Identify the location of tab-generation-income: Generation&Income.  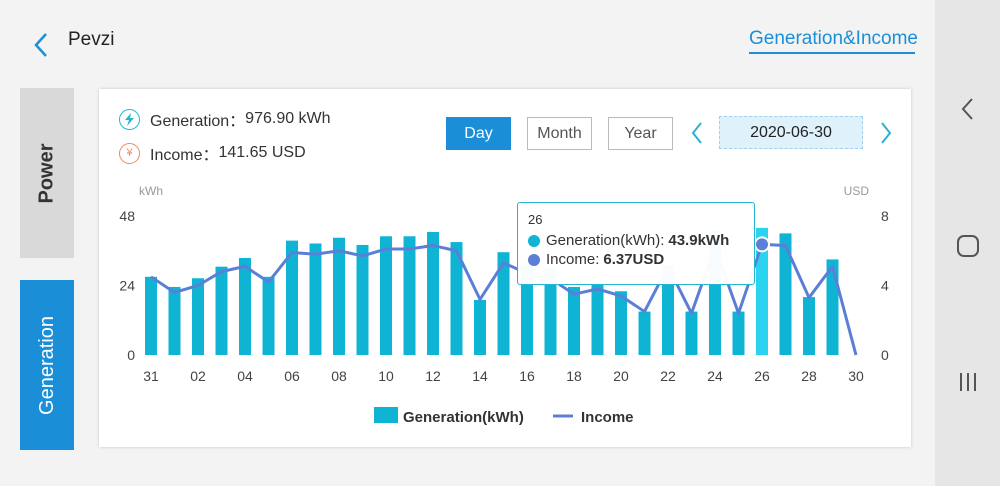
(833, 38).